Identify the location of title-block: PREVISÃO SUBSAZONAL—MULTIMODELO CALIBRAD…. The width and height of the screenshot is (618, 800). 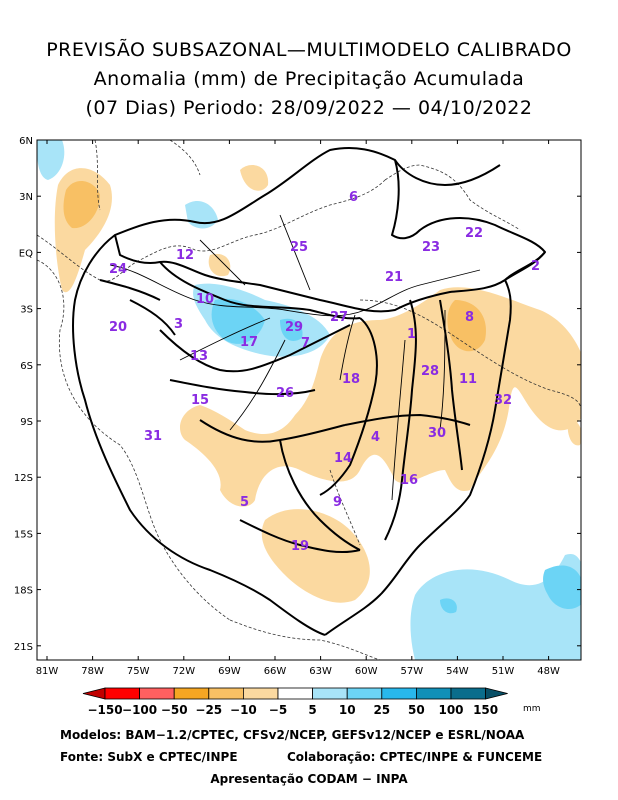
(309, 79).